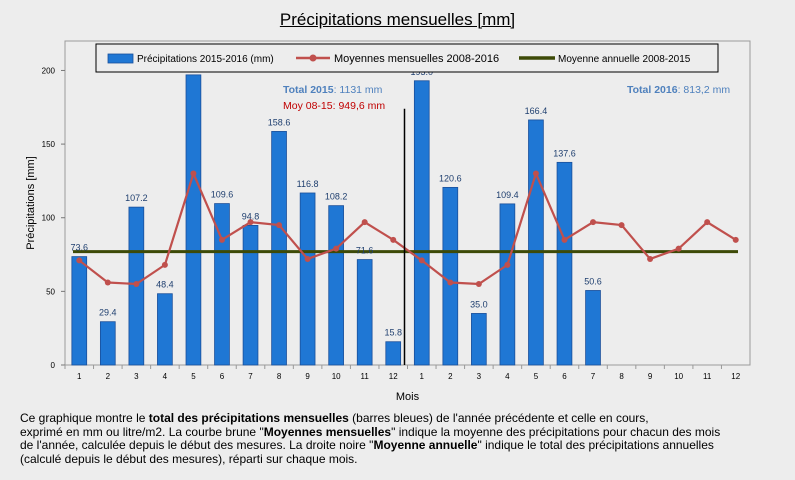  Describe the element at coordinates (334, 106) in the screenshot. I see `moy-annotation: Moy 08-15: 949,6 mm` at that location.